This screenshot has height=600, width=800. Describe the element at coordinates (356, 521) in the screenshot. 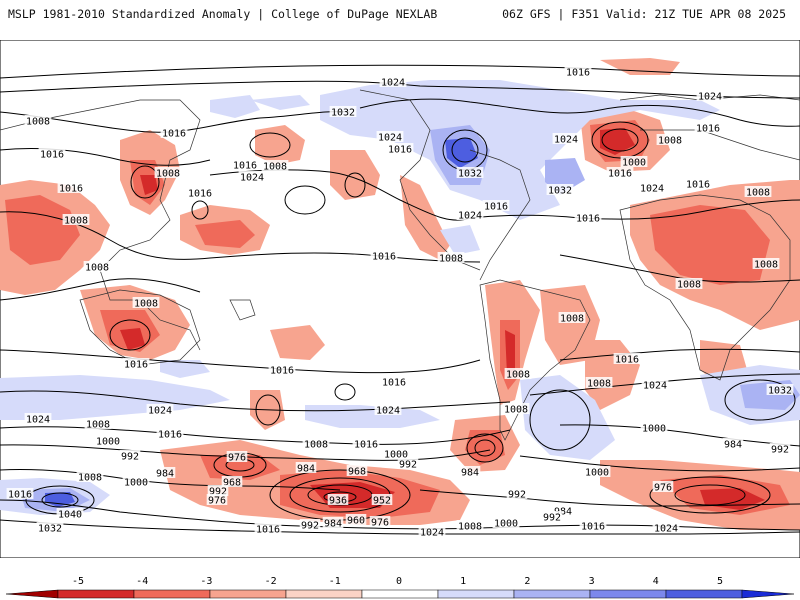

I see `isobar-label: 960` at that location.